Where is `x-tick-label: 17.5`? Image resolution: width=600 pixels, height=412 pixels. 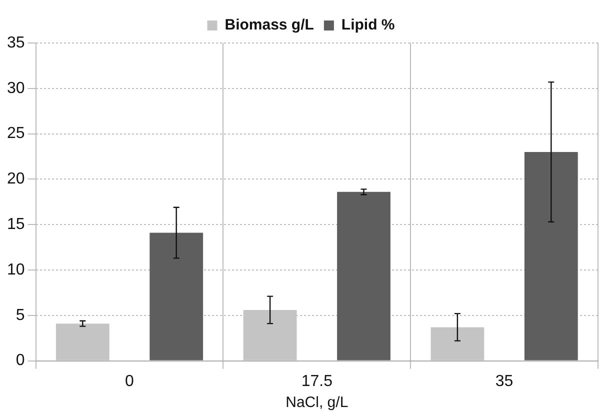 x-tick-label: 17.5 is located at coordinates (317, 381).